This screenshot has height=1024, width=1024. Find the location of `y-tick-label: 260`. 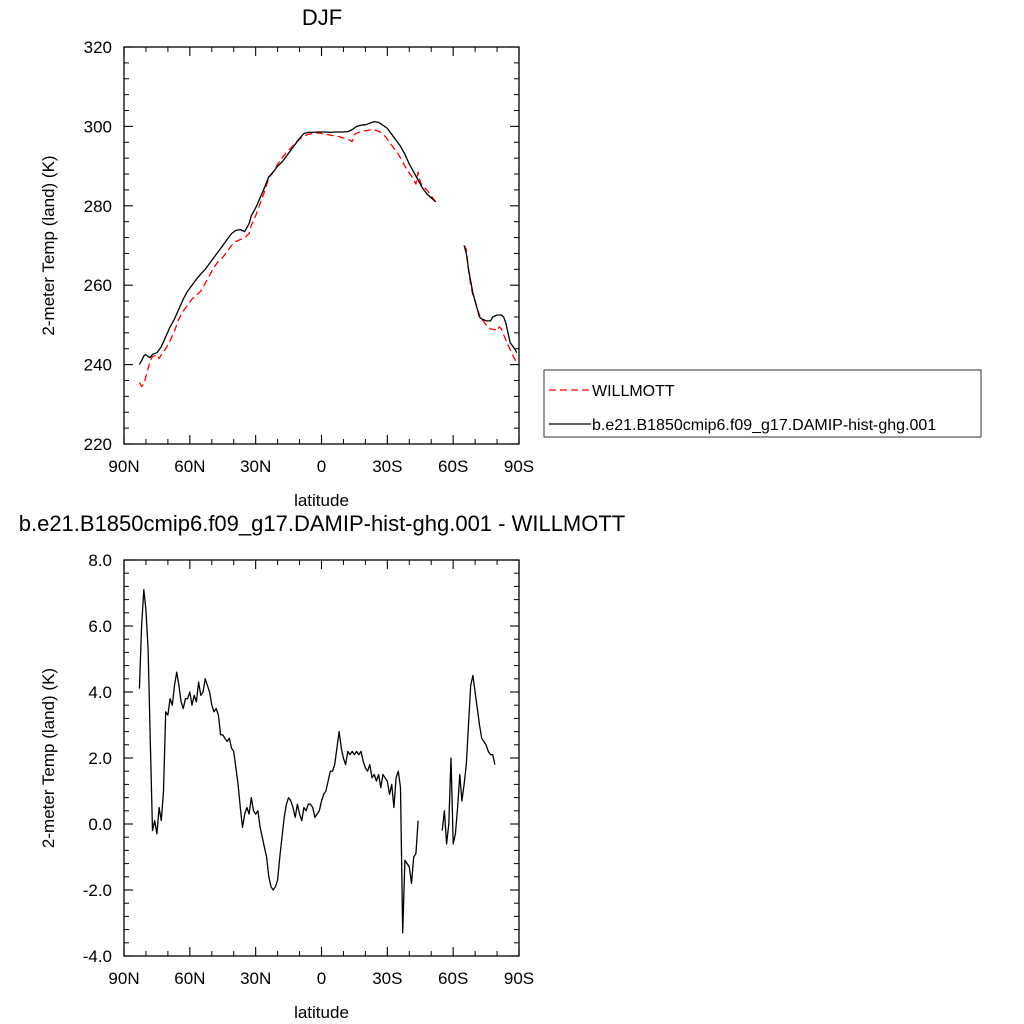

y-tick-label: 260 is located at coordinates (98, 285).